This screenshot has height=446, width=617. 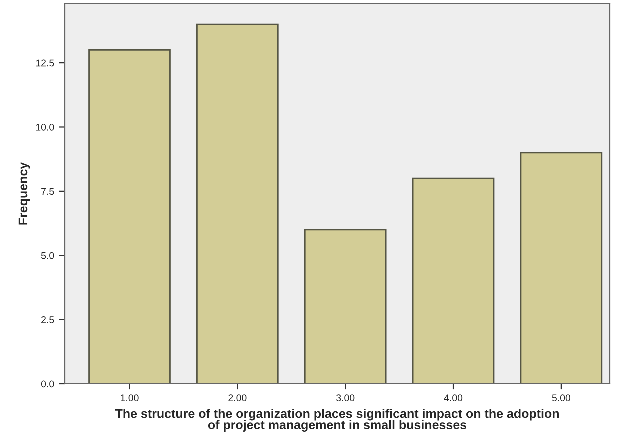 I want to click on y-axis-title: Frequency, so click(x=24, y=193).